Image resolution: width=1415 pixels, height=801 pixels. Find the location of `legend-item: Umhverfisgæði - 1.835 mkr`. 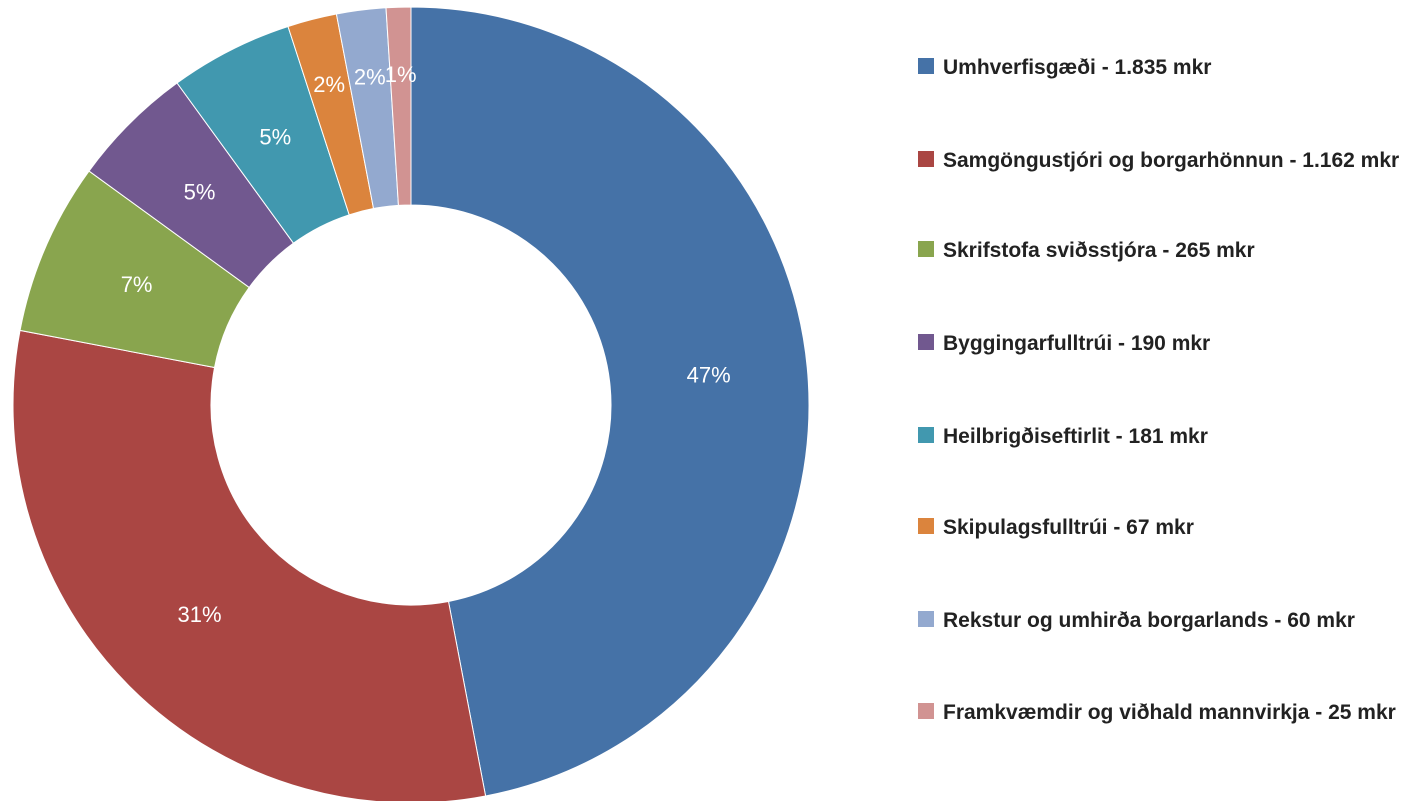

legend-item: Umhverfisgæði - 1.835 mkr is located at coordinates (1163, 67).